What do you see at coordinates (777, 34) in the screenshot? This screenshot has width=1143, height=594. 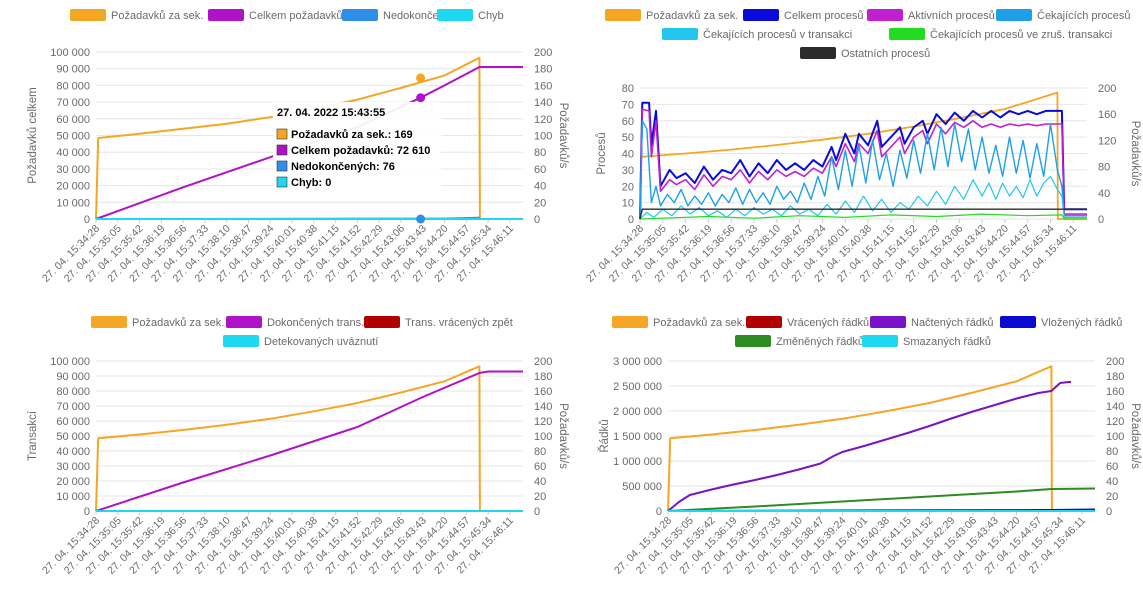 I see `legend-label: Čekajících procesů v transakci` at bounding box center [777, 34].